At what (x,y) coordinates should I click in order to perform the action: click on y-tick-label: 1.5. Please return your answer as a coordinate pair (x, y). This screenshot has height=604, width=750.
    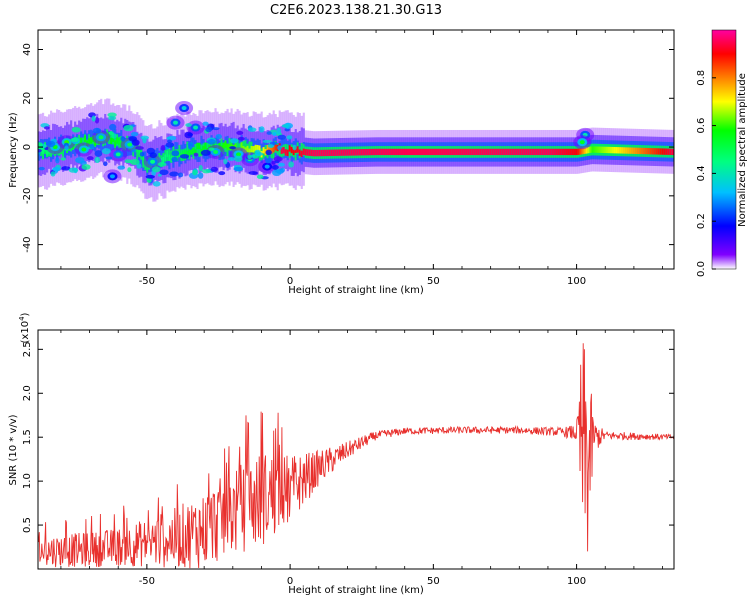
    Looking at the image, I should click on (27, 437).